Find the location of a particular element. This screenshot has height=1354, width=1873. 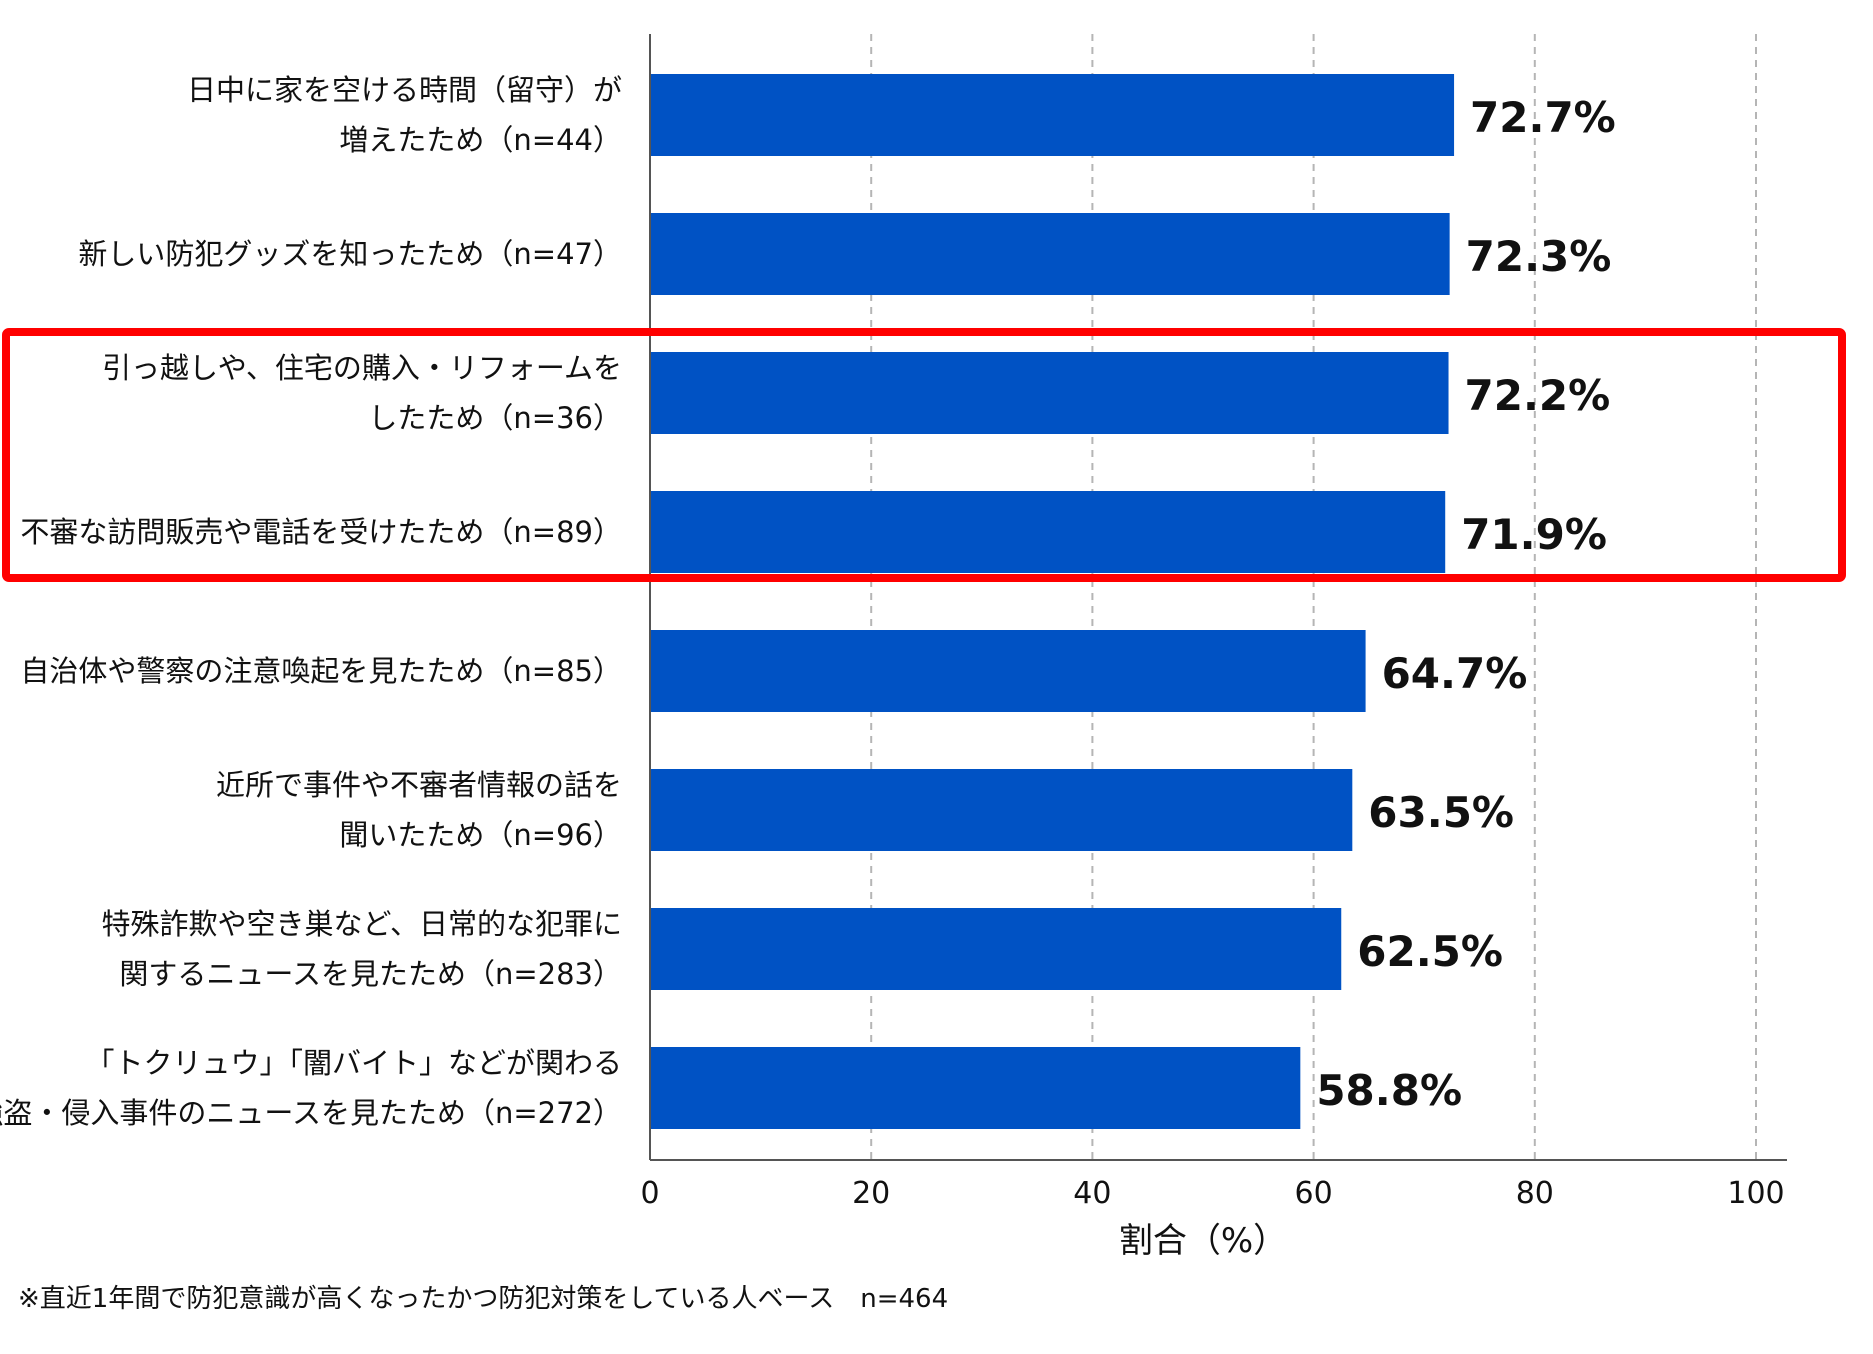

category-label-0-1: 増えたため（n=44） is located at coordinates (480, 140).